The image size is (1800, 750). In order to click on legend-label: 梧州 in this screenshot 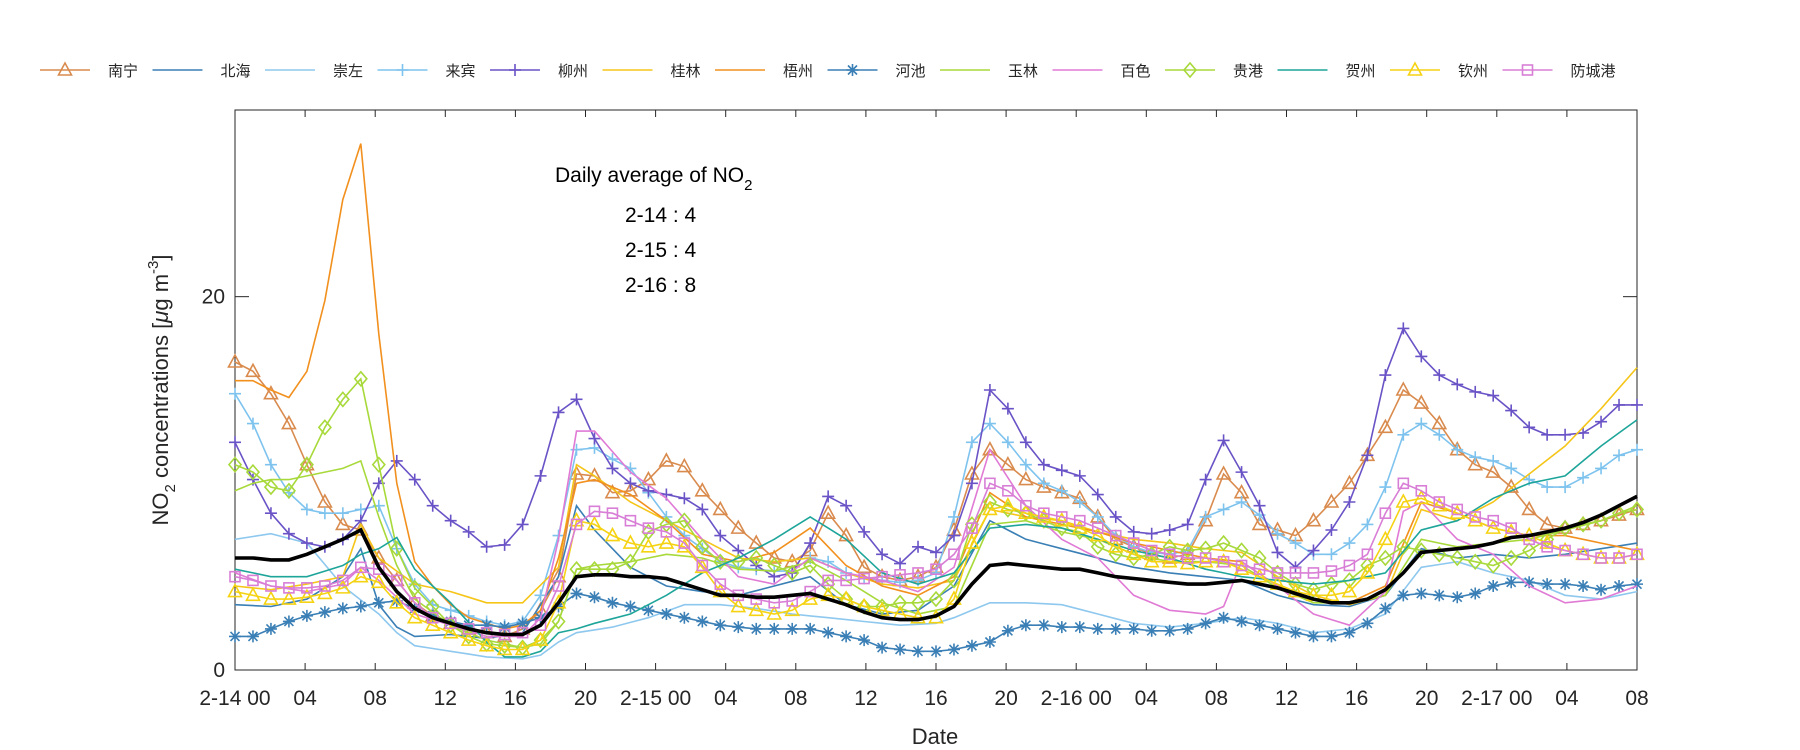, I will do `click(798, 71)`.